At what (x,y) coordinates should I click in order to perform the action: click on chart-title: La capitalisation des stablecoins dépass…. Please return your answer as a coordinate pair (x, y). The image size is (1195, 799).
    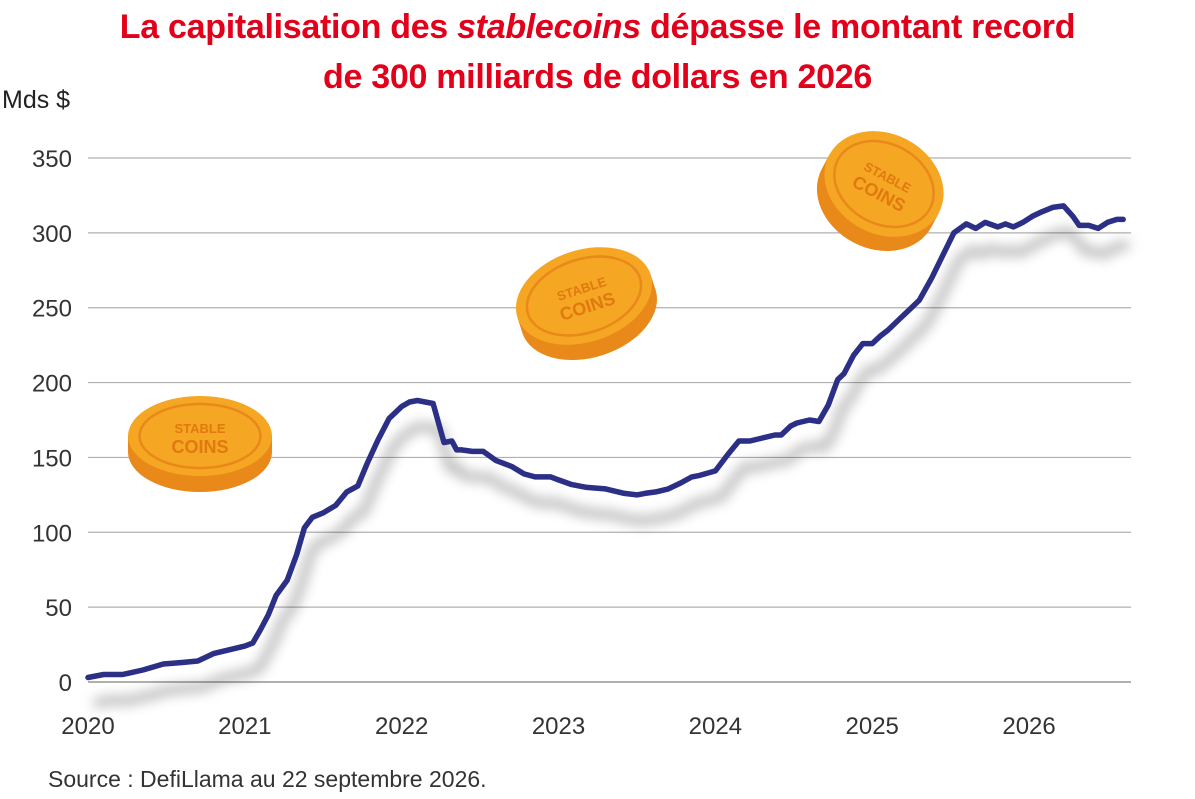
    Looking at the image, I should click on (597, 52).